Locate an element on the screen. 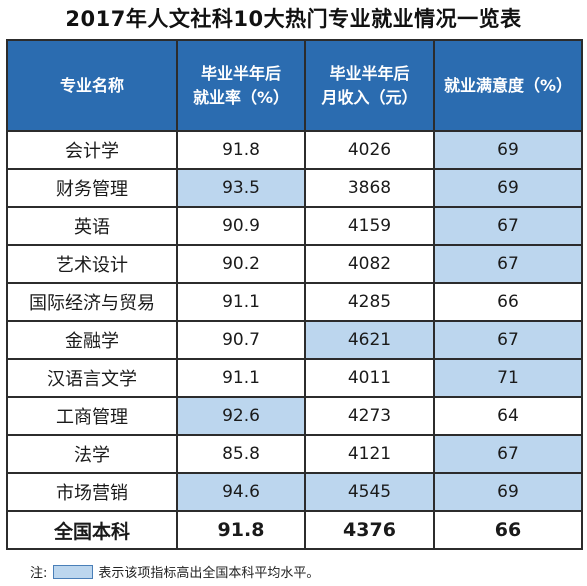 This screenshot has height=586, width=587. table-row: 工商管理 92.6 4273 64 is located at coordinates (294, 416).